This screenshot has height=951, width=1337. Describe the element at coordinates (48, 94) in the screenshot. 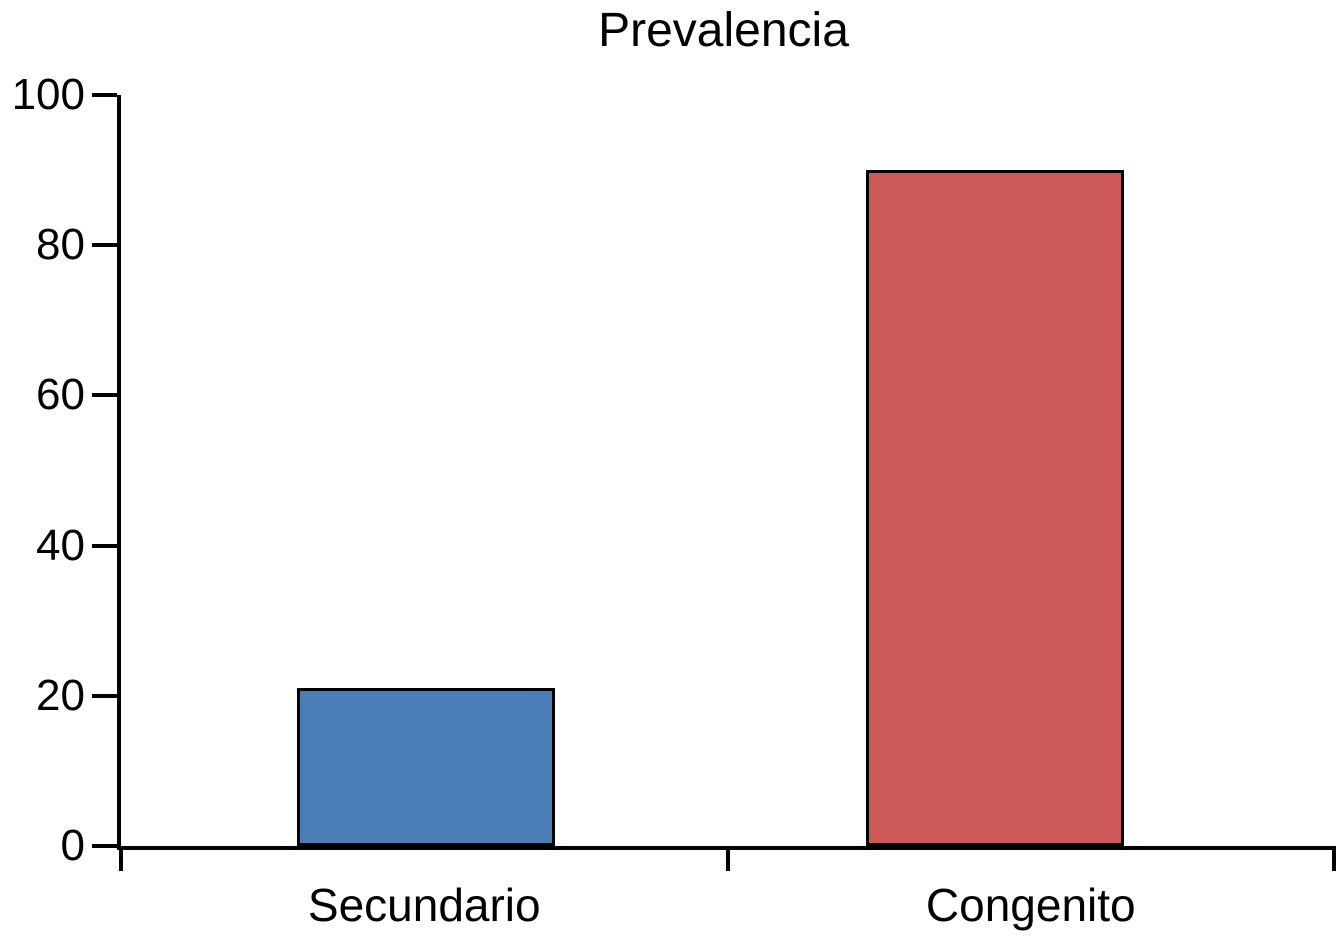

I see `y-axis-tick-label: 100` at that location.